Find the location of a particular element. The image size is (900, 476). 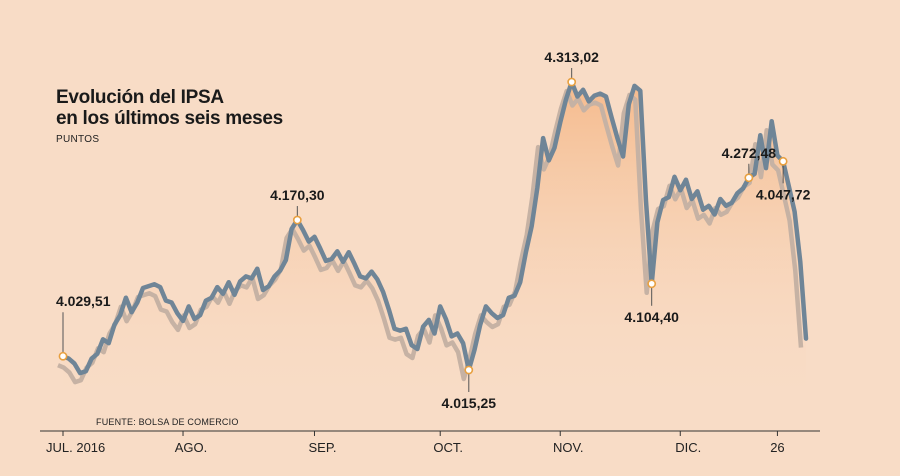

chart-title-line-1: Evolución del IPSA is located at coordinates (140, 97).